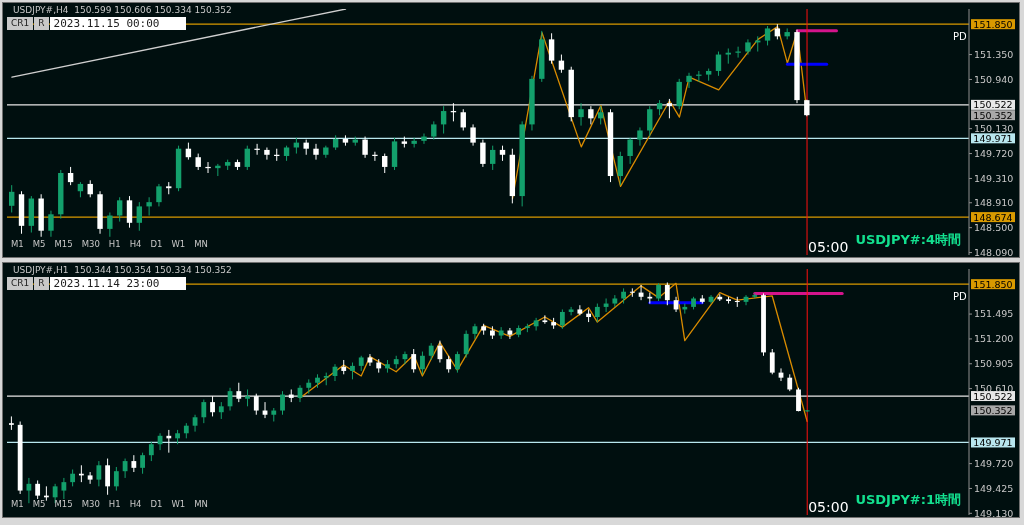  I want to click on y-tick-label: 149.425, so click(994, 488).